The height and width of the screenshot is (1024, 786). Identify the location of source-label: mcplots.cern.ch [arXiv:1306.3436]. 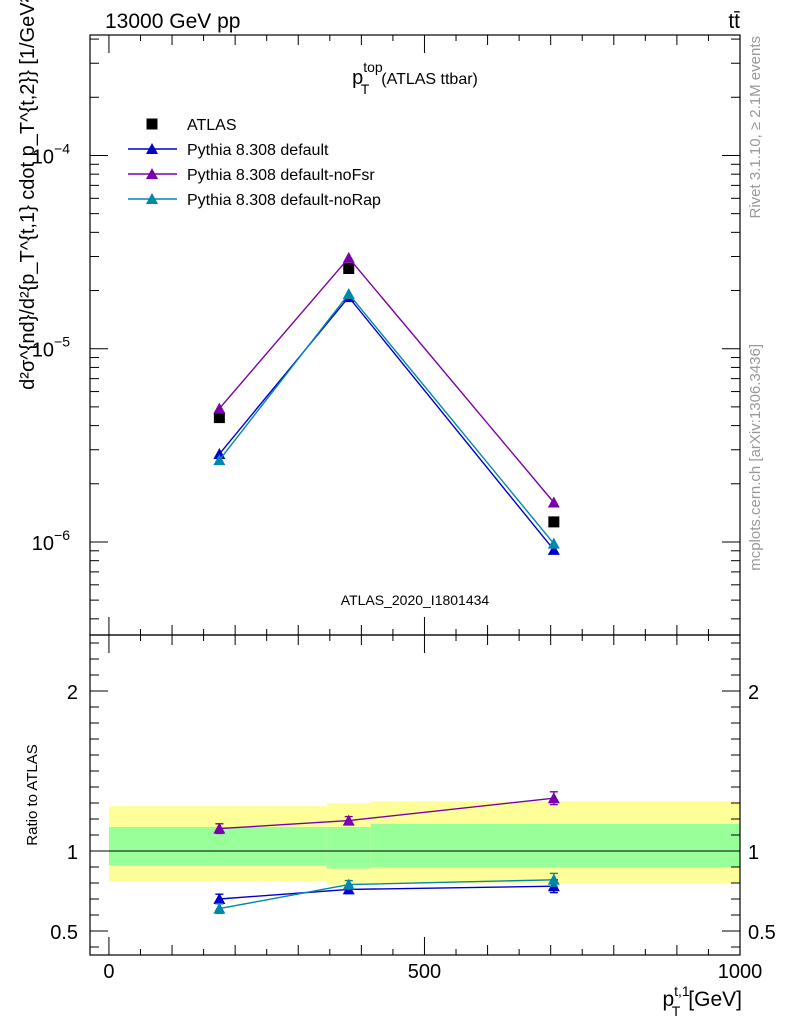
(755, 457).